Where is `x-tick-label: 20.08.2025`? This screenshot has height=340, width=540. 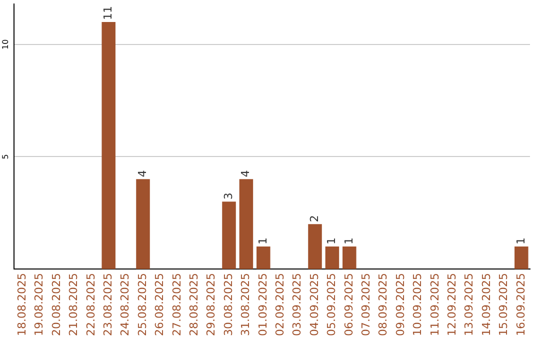 x-tick-label: 20.08.2025 is located at coordinates (56, 304).